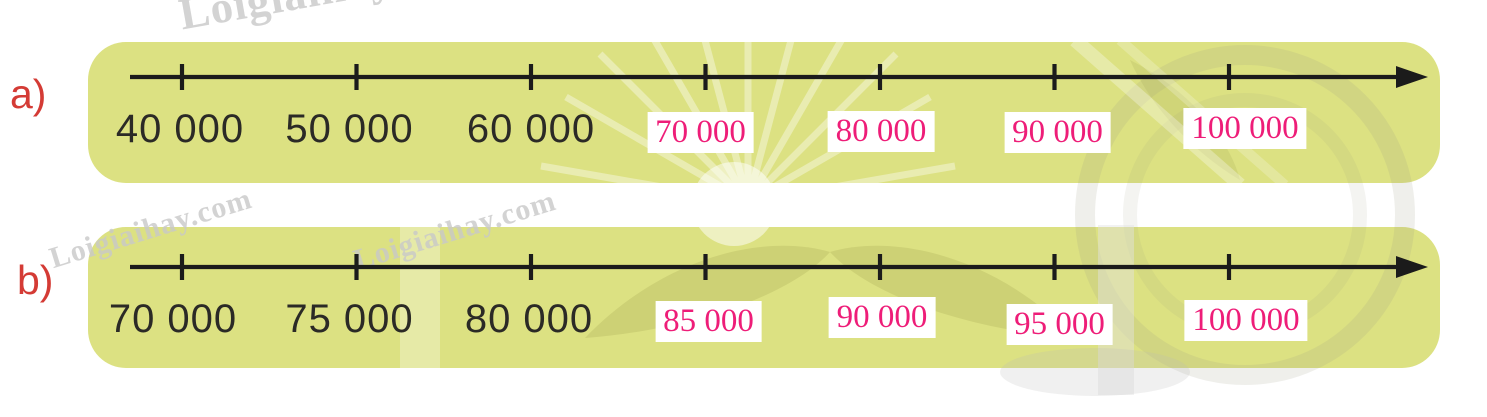  I want to click on printed-tick-label: 70 000, so click(173, 319).